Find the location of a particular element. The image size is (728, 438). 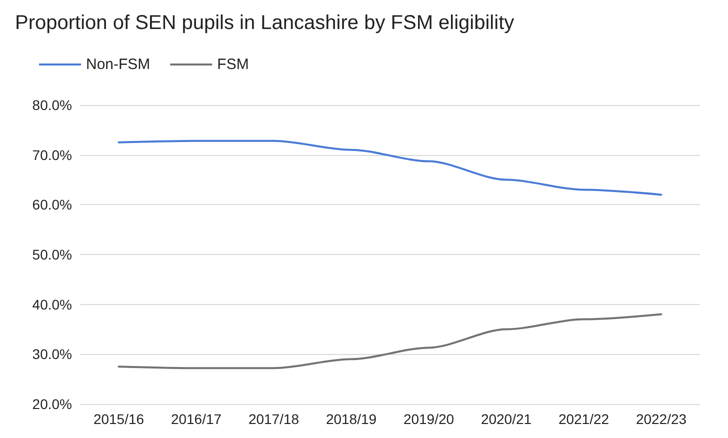

legend-label: FSM is located at coordinates (233, 64).